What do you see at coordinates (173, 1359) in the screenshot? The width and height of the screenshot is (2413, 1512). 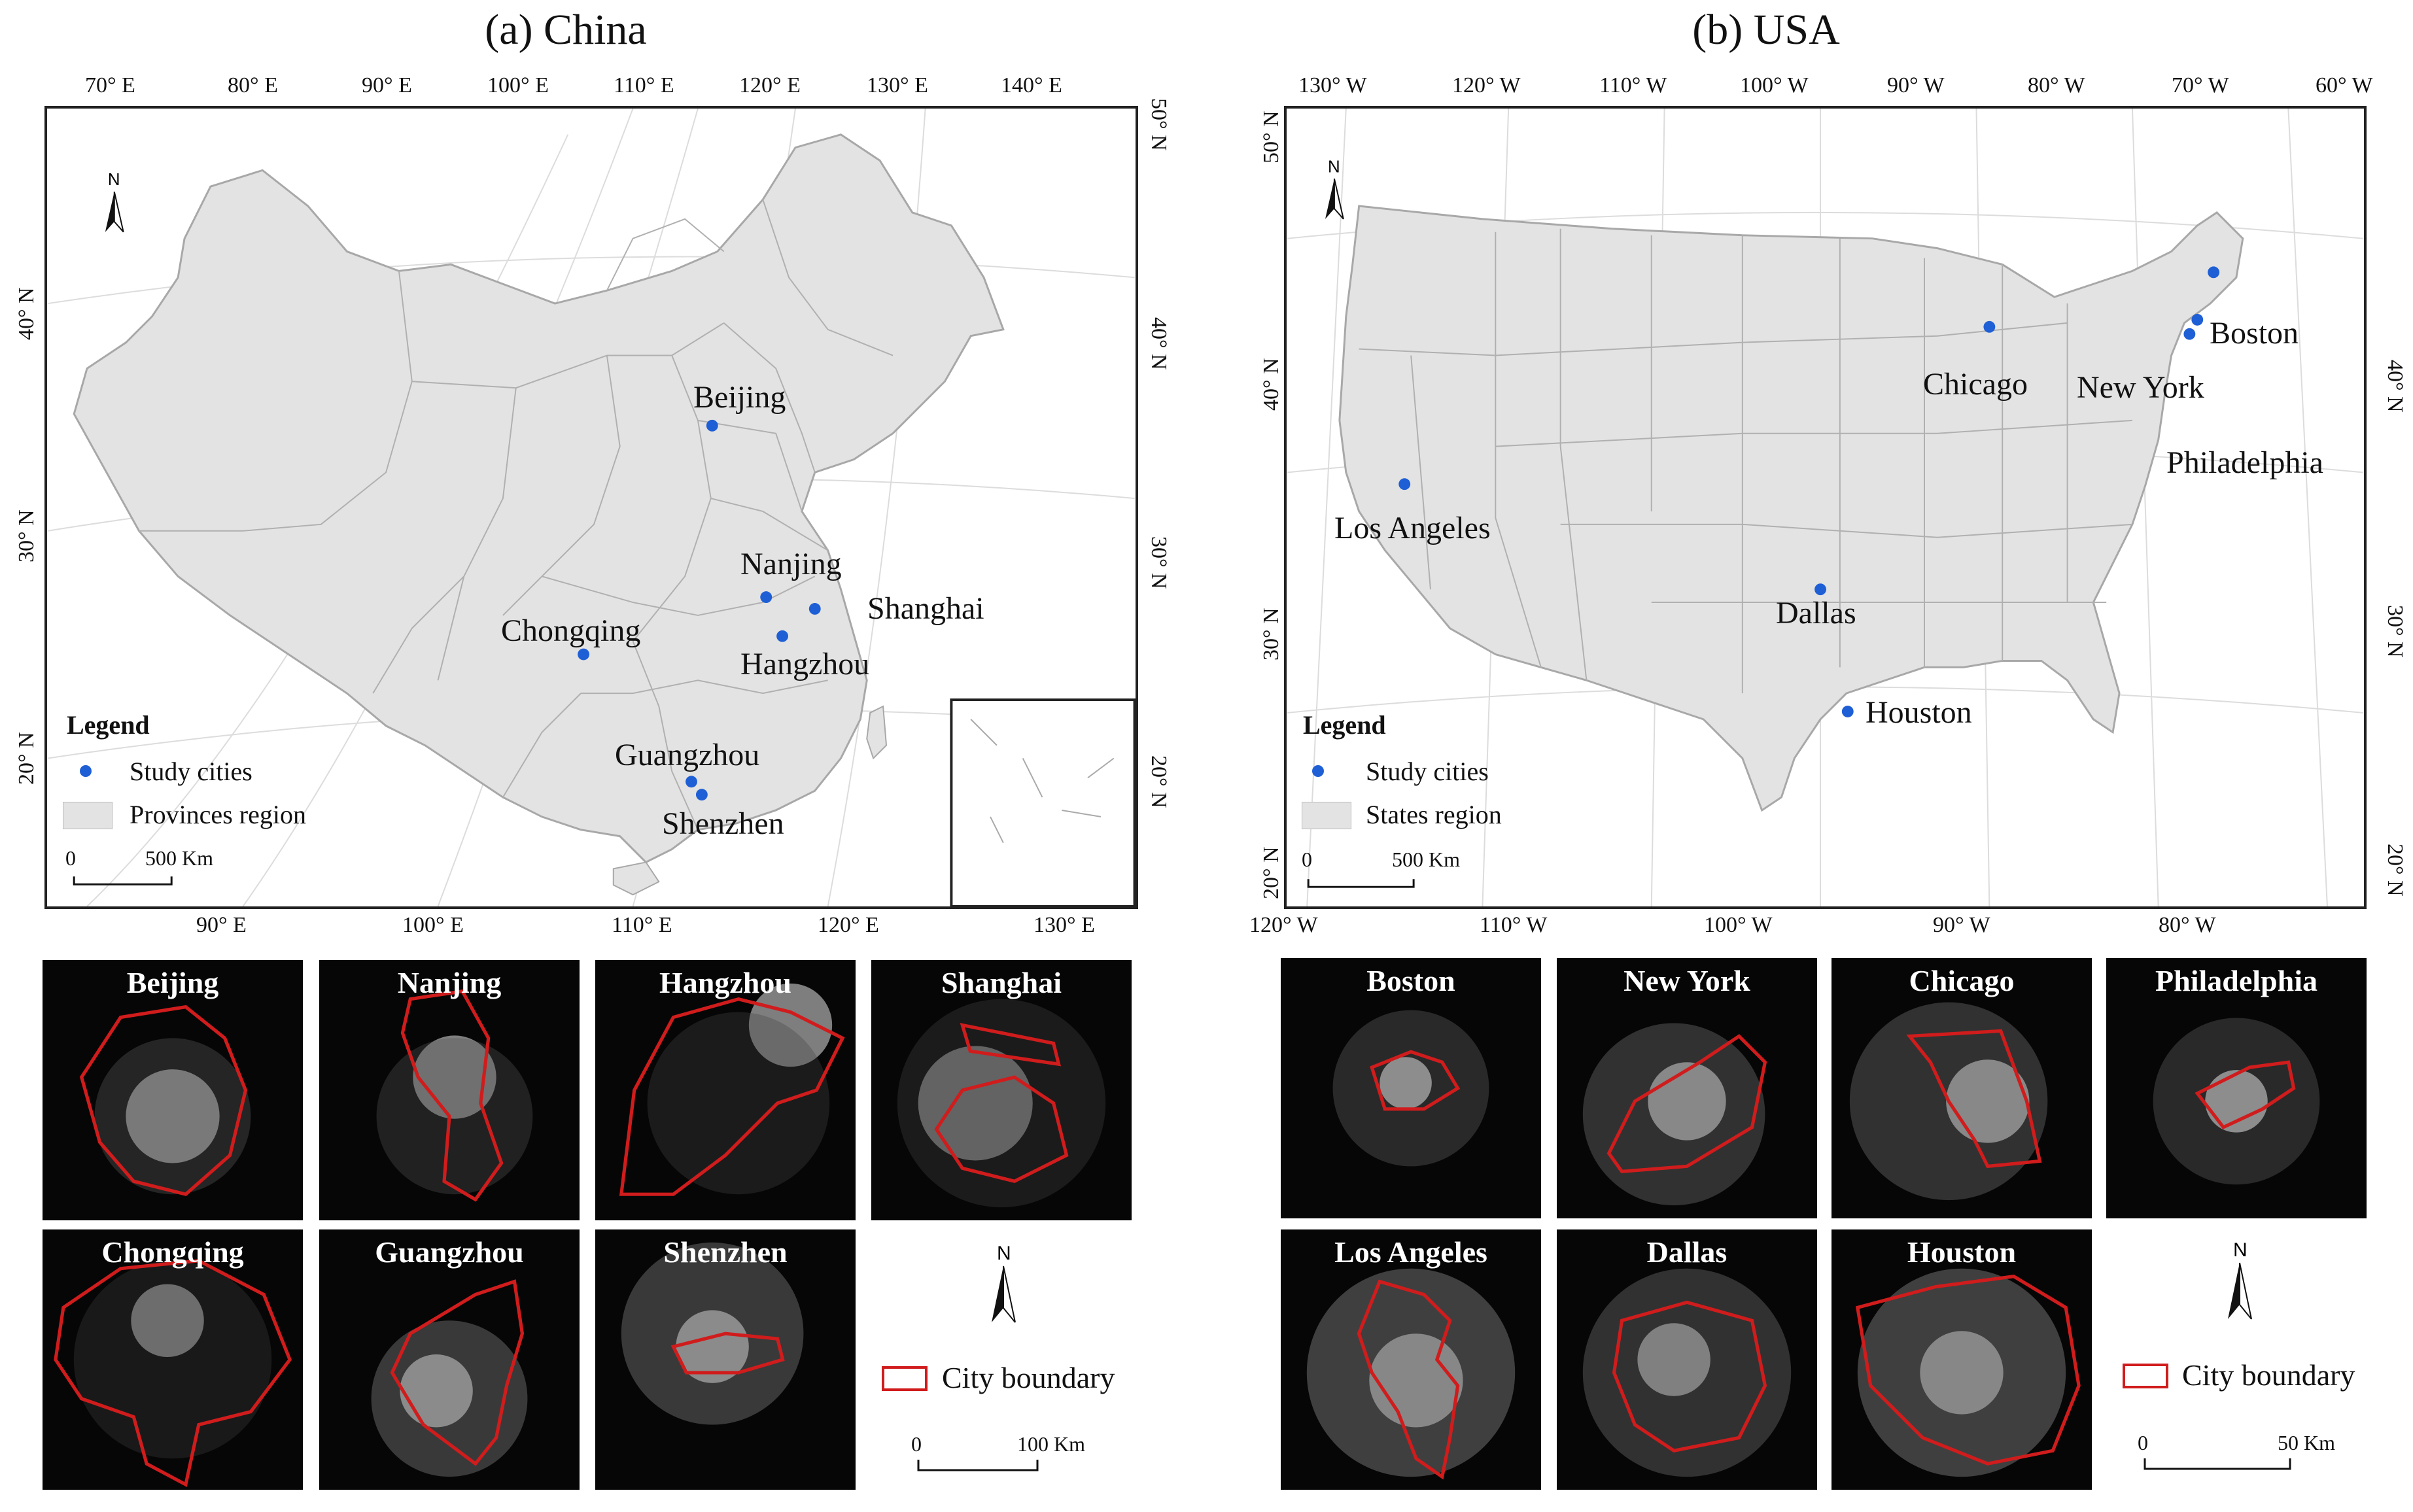 I see `china-panel-chongqing: Chongqing` at bounding box center [173, 1359].